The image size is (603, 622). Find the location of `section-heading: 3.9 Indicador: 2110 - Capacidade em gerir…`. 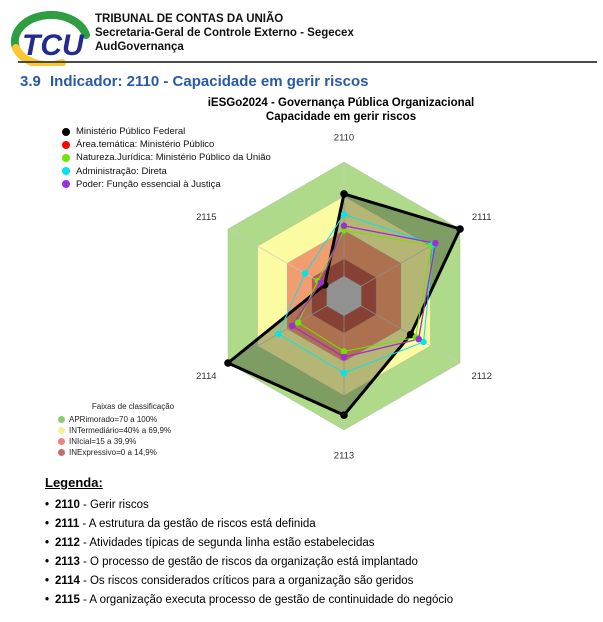

section-heading: 3.9 Indicador: 2110 - Capacidade em gerir… is located at coordinates (194, 81).